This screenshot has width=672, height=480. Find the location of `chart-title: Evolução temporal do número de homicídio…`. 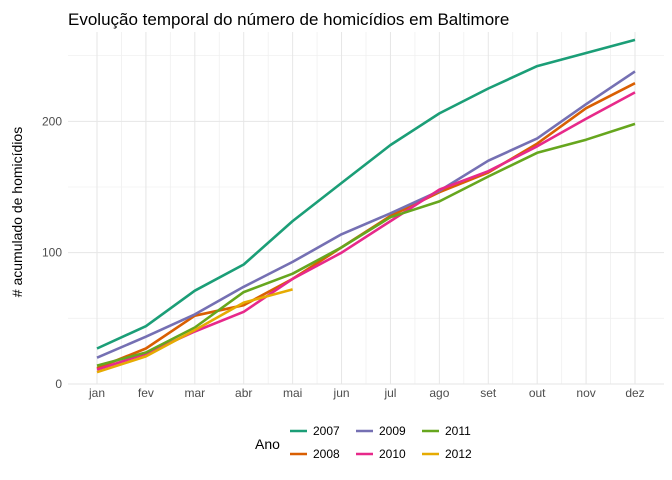

chart-title: Evolução temporal do número de homicídio… is located at coordinates (288, 19).